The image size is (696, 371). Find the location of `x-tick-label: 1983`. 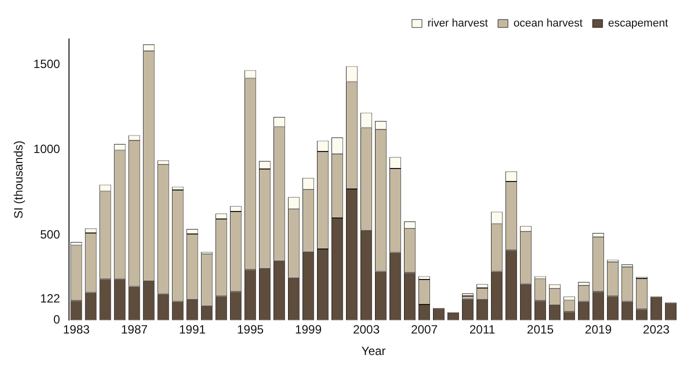

x-tick-label: 1983 is located at coordinates (76, 329).